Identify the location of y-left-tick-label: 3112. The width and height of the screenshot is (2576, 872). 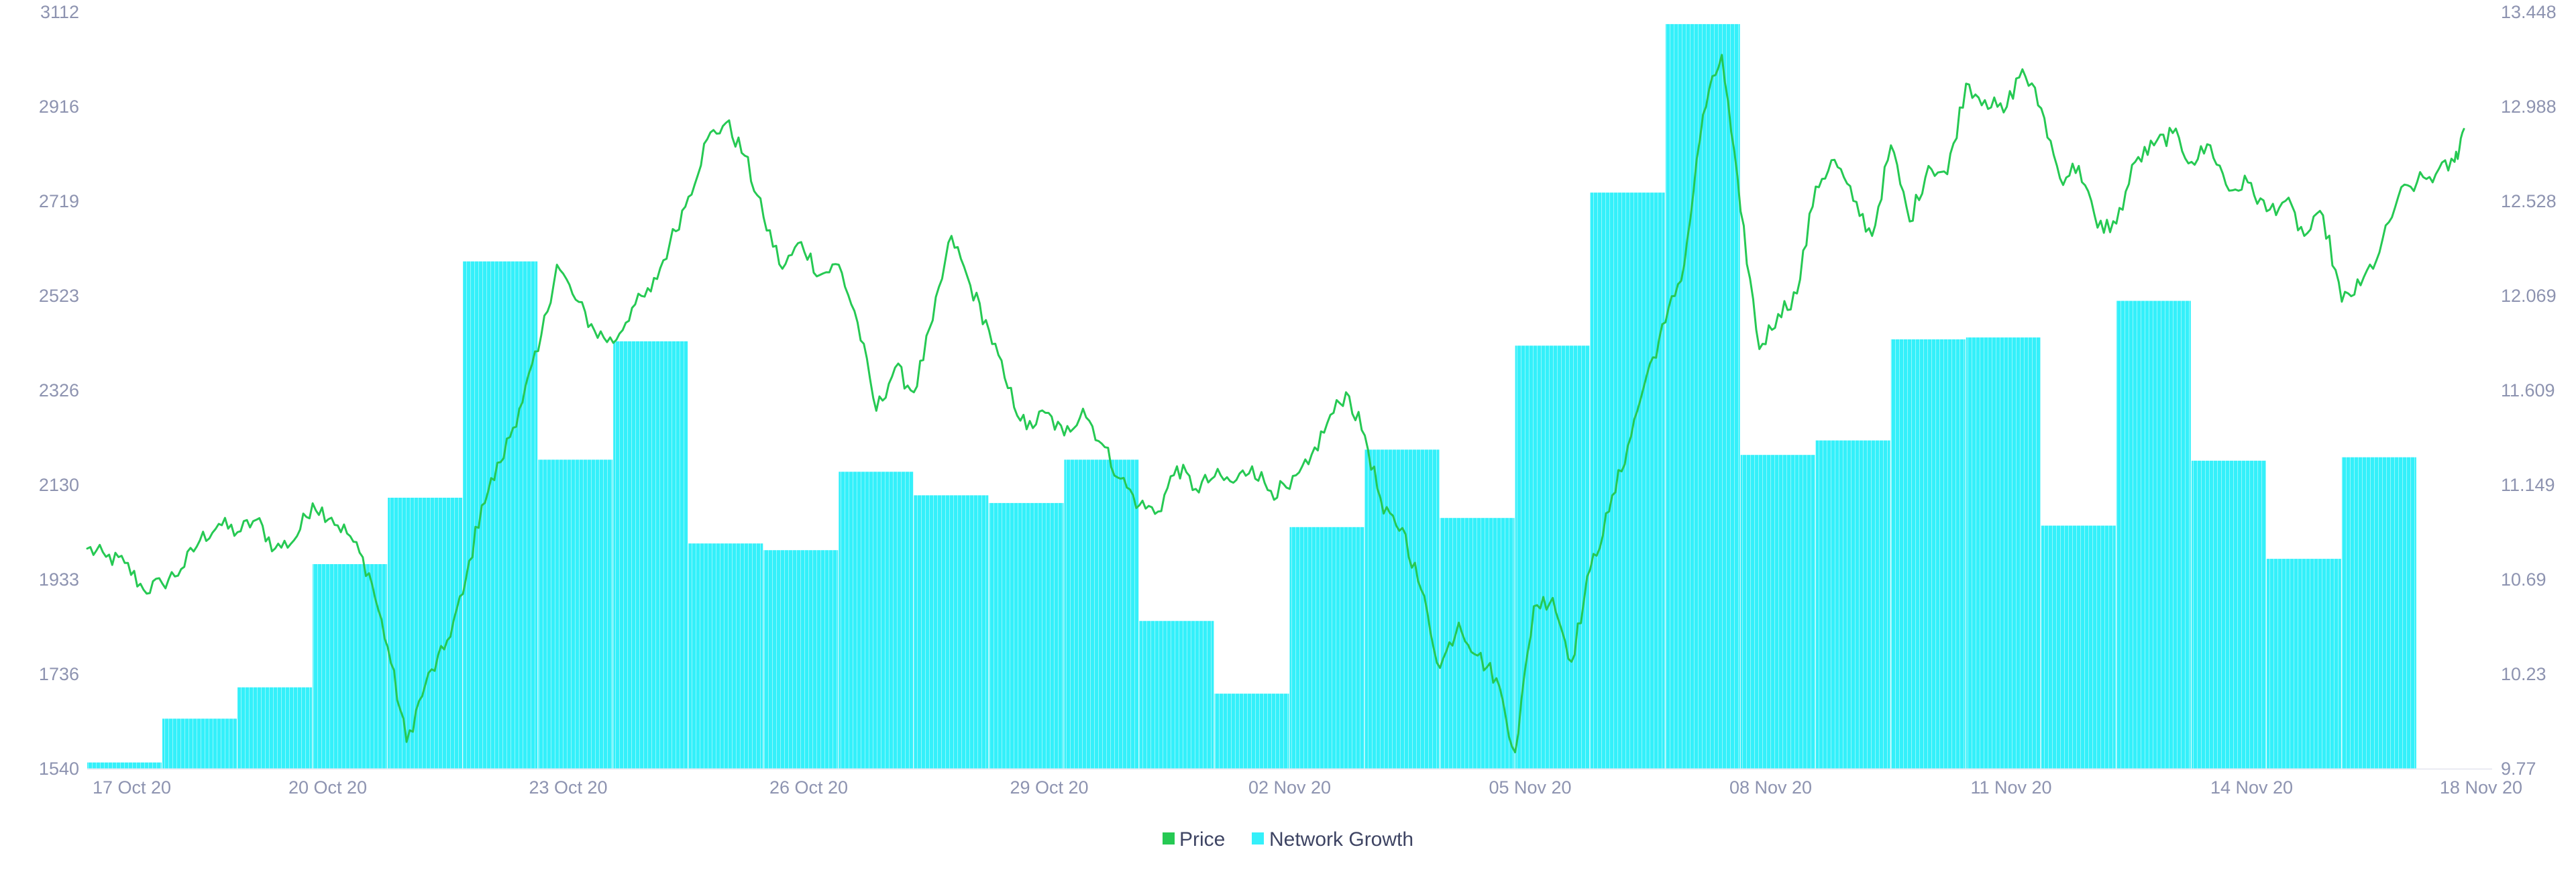
(59, 12).